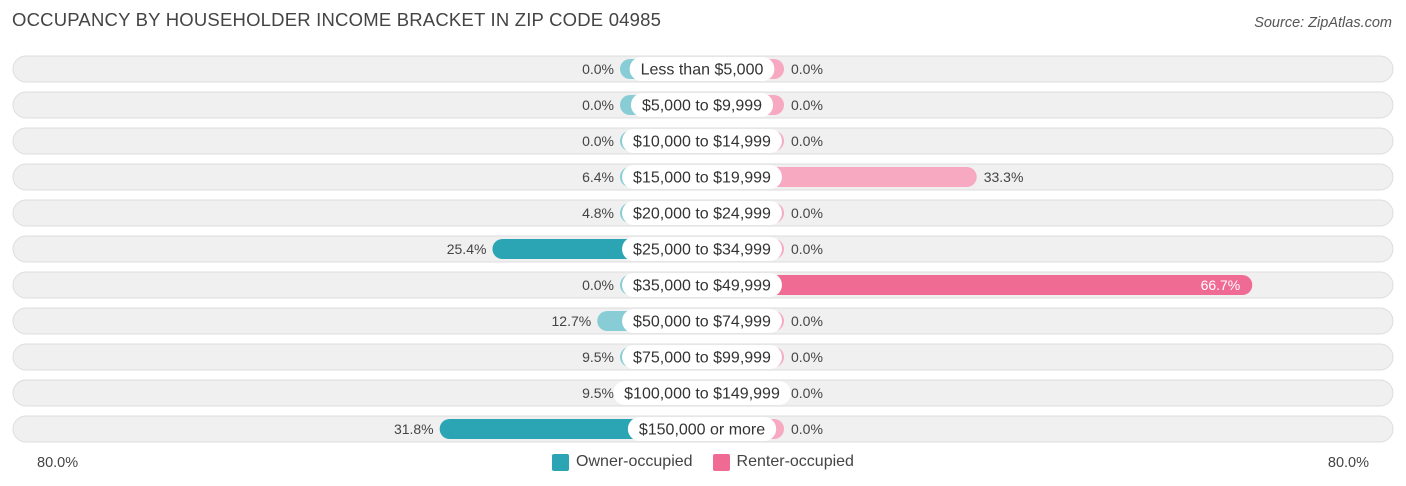  I want to click on category-label: Less than $5,000, so click(702, 70).